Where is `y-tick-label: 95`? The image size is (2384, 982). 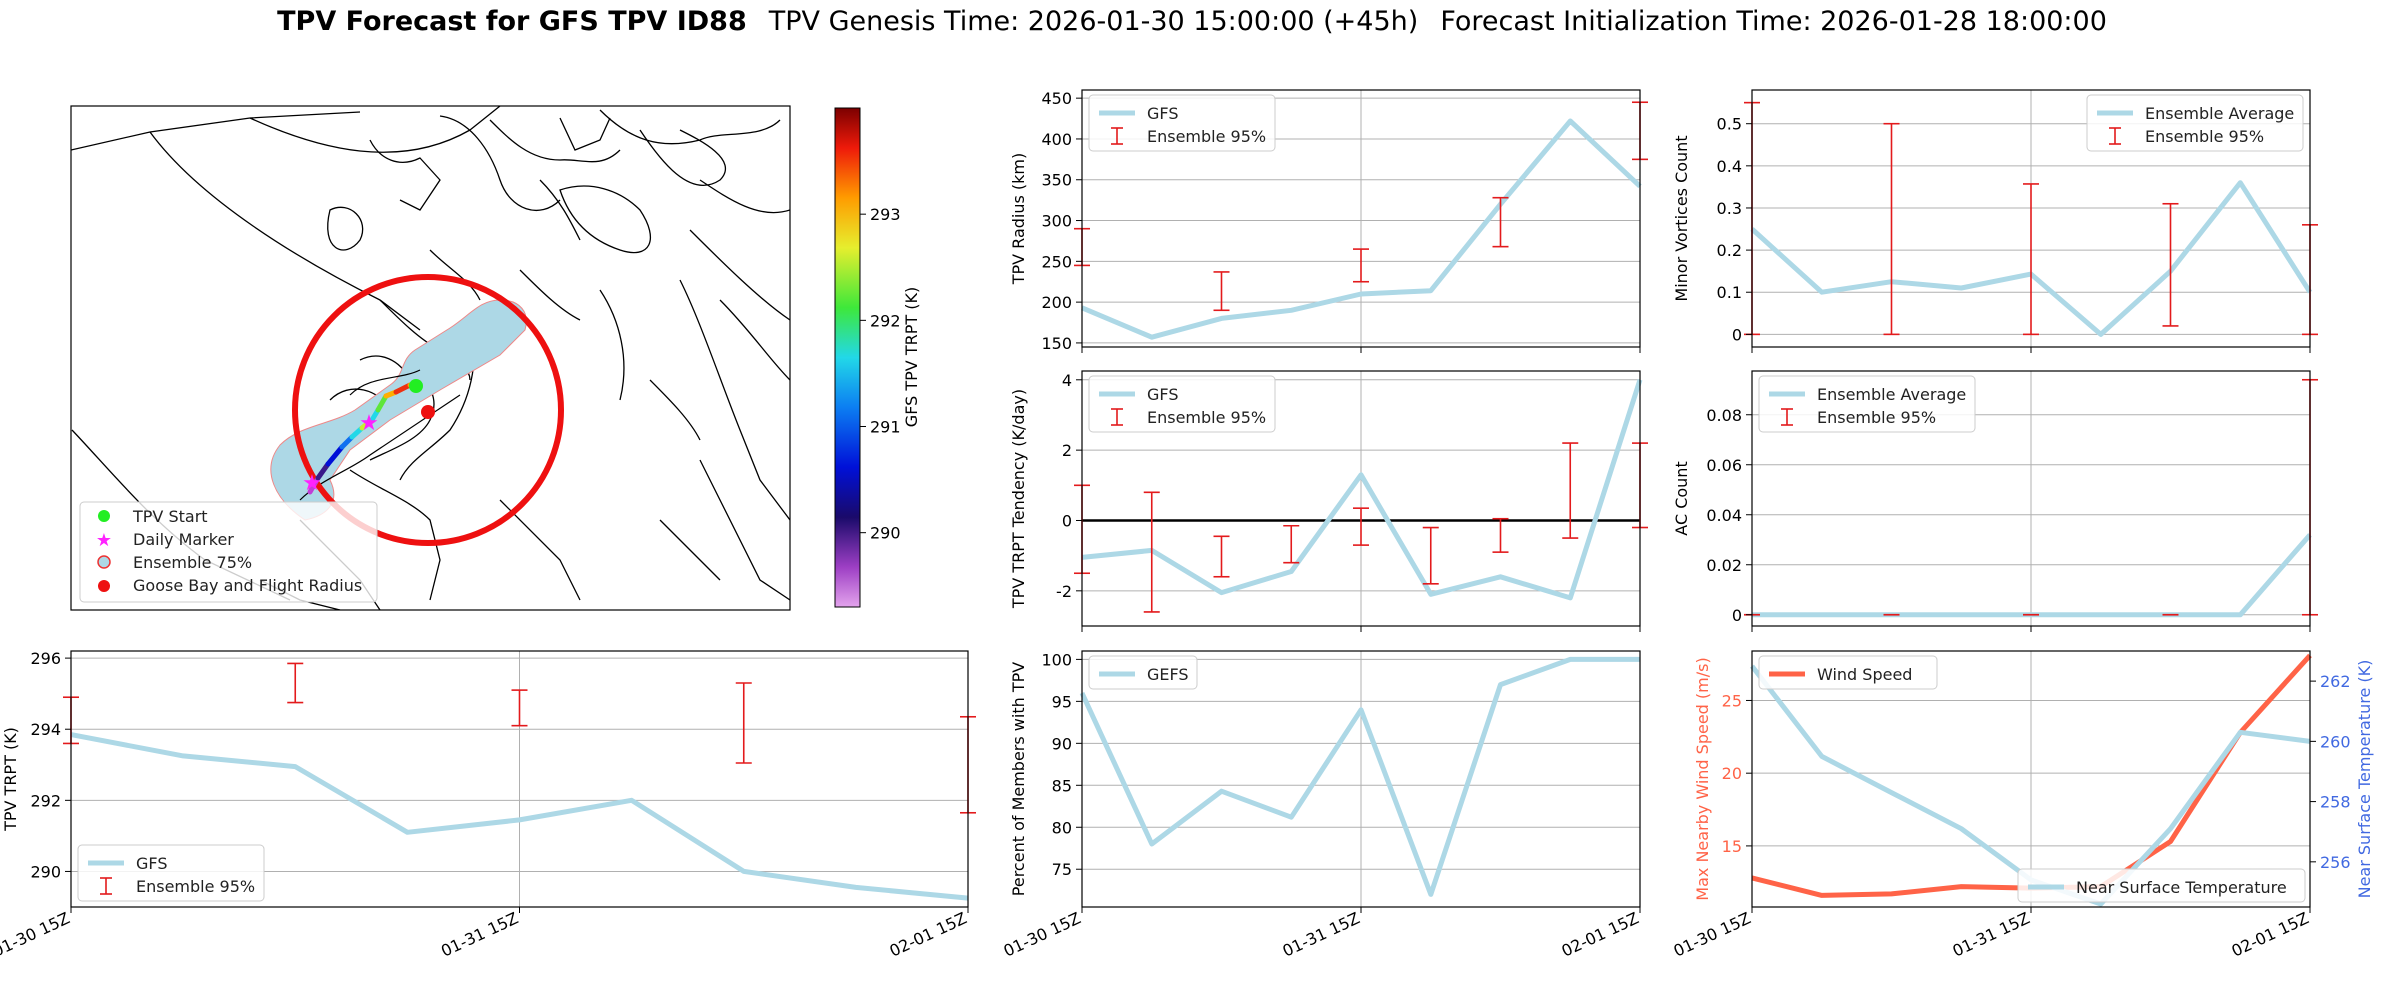
y-tick-label: 95 is located at coordinates (1062, 701).